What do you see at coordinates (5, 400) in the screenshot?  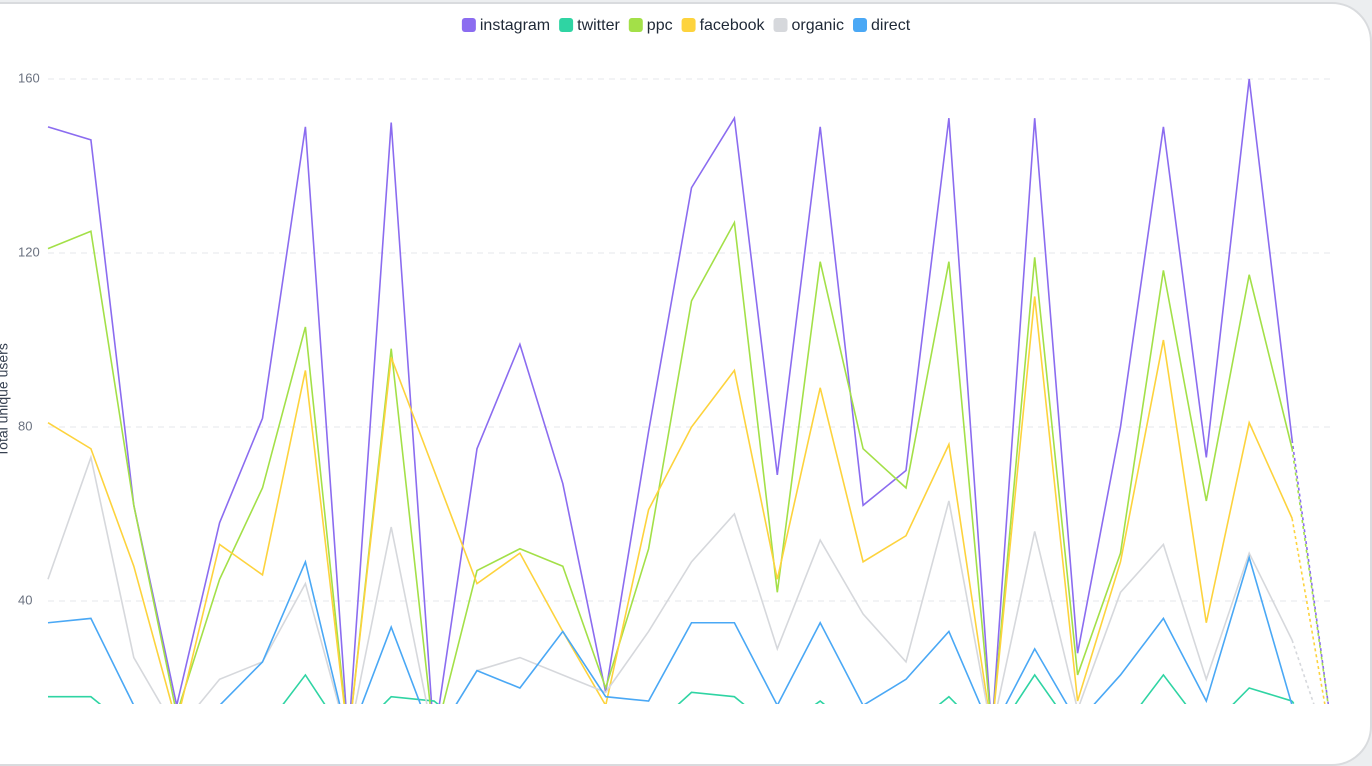 I see `y-axis-label: Total unique users` at bounding box center [5, 400].